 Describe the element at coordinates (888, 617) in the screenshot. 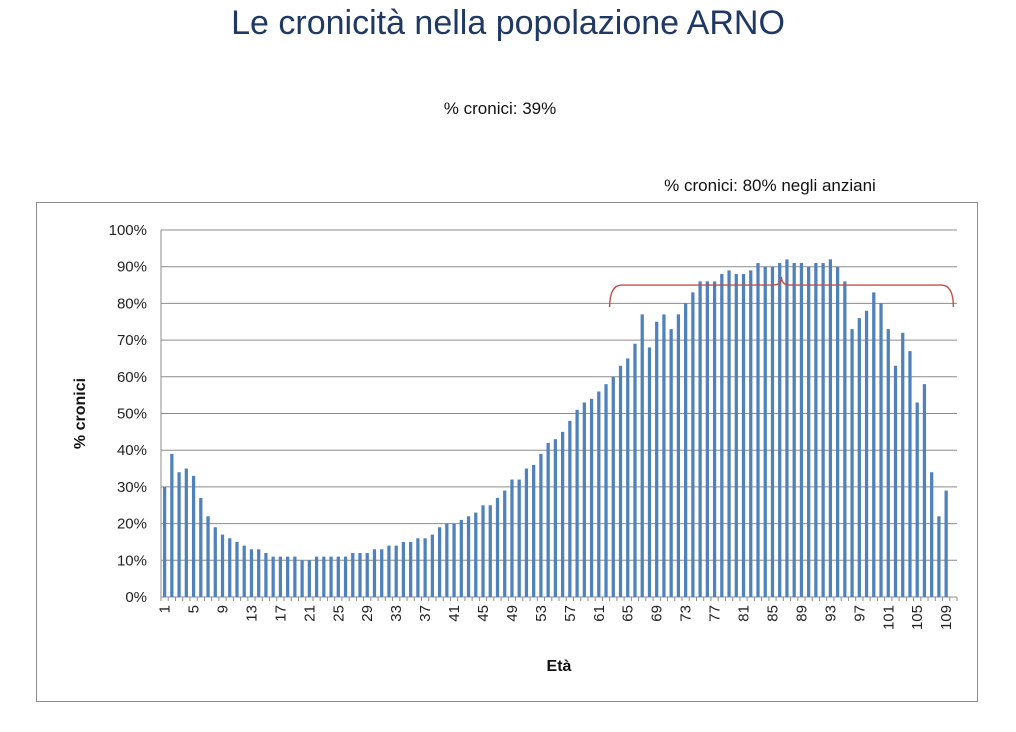

I see `x-tick-label: 101` at that location.